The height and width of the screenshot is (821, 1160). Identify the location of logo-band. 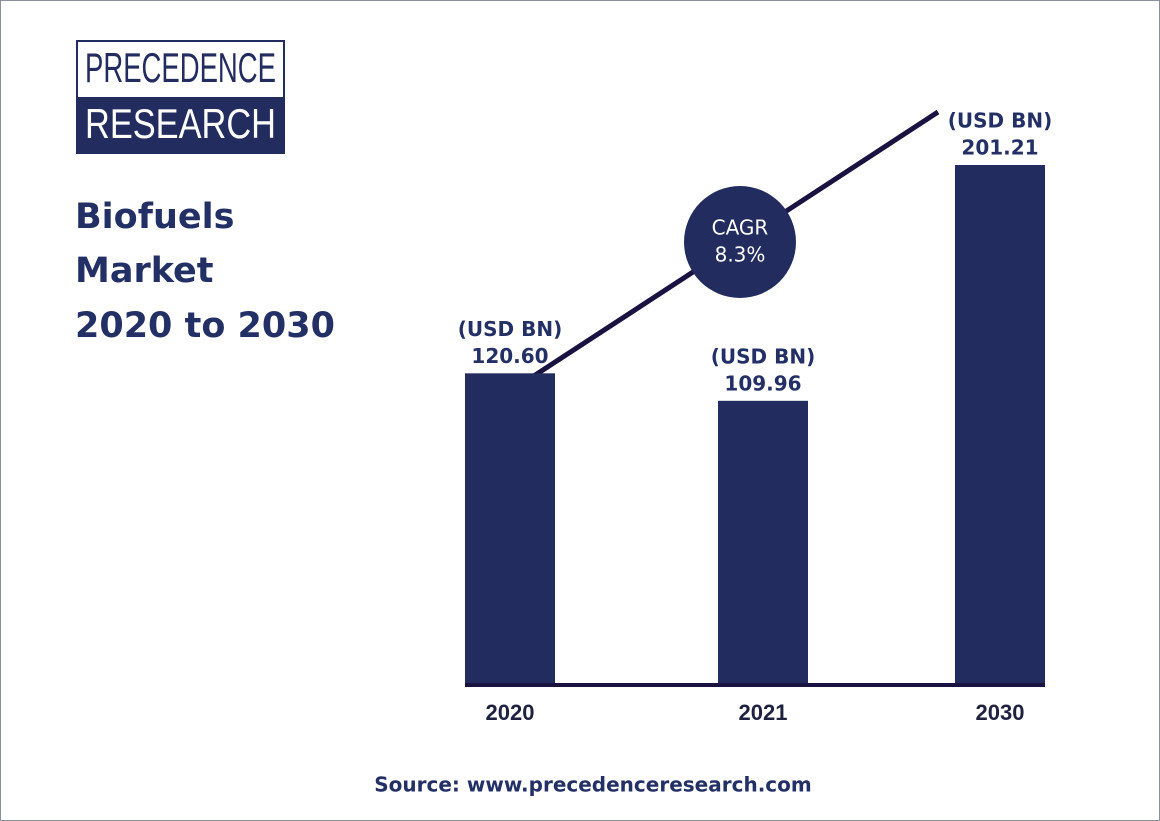
(180, 125).